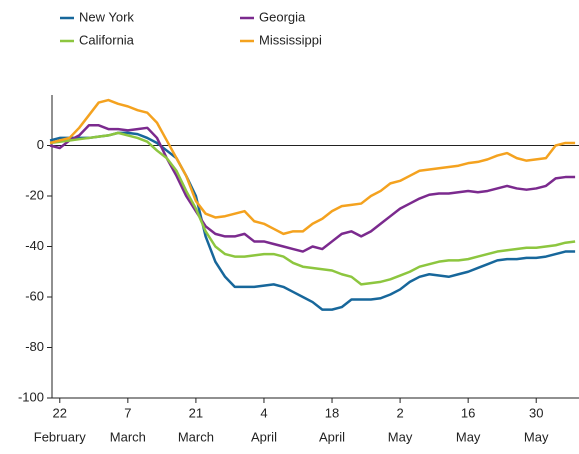  What do you see at coordinates (34, 295) in the screenshot?
I see `y-tick-label: -60` at bounding box center [34, 295].